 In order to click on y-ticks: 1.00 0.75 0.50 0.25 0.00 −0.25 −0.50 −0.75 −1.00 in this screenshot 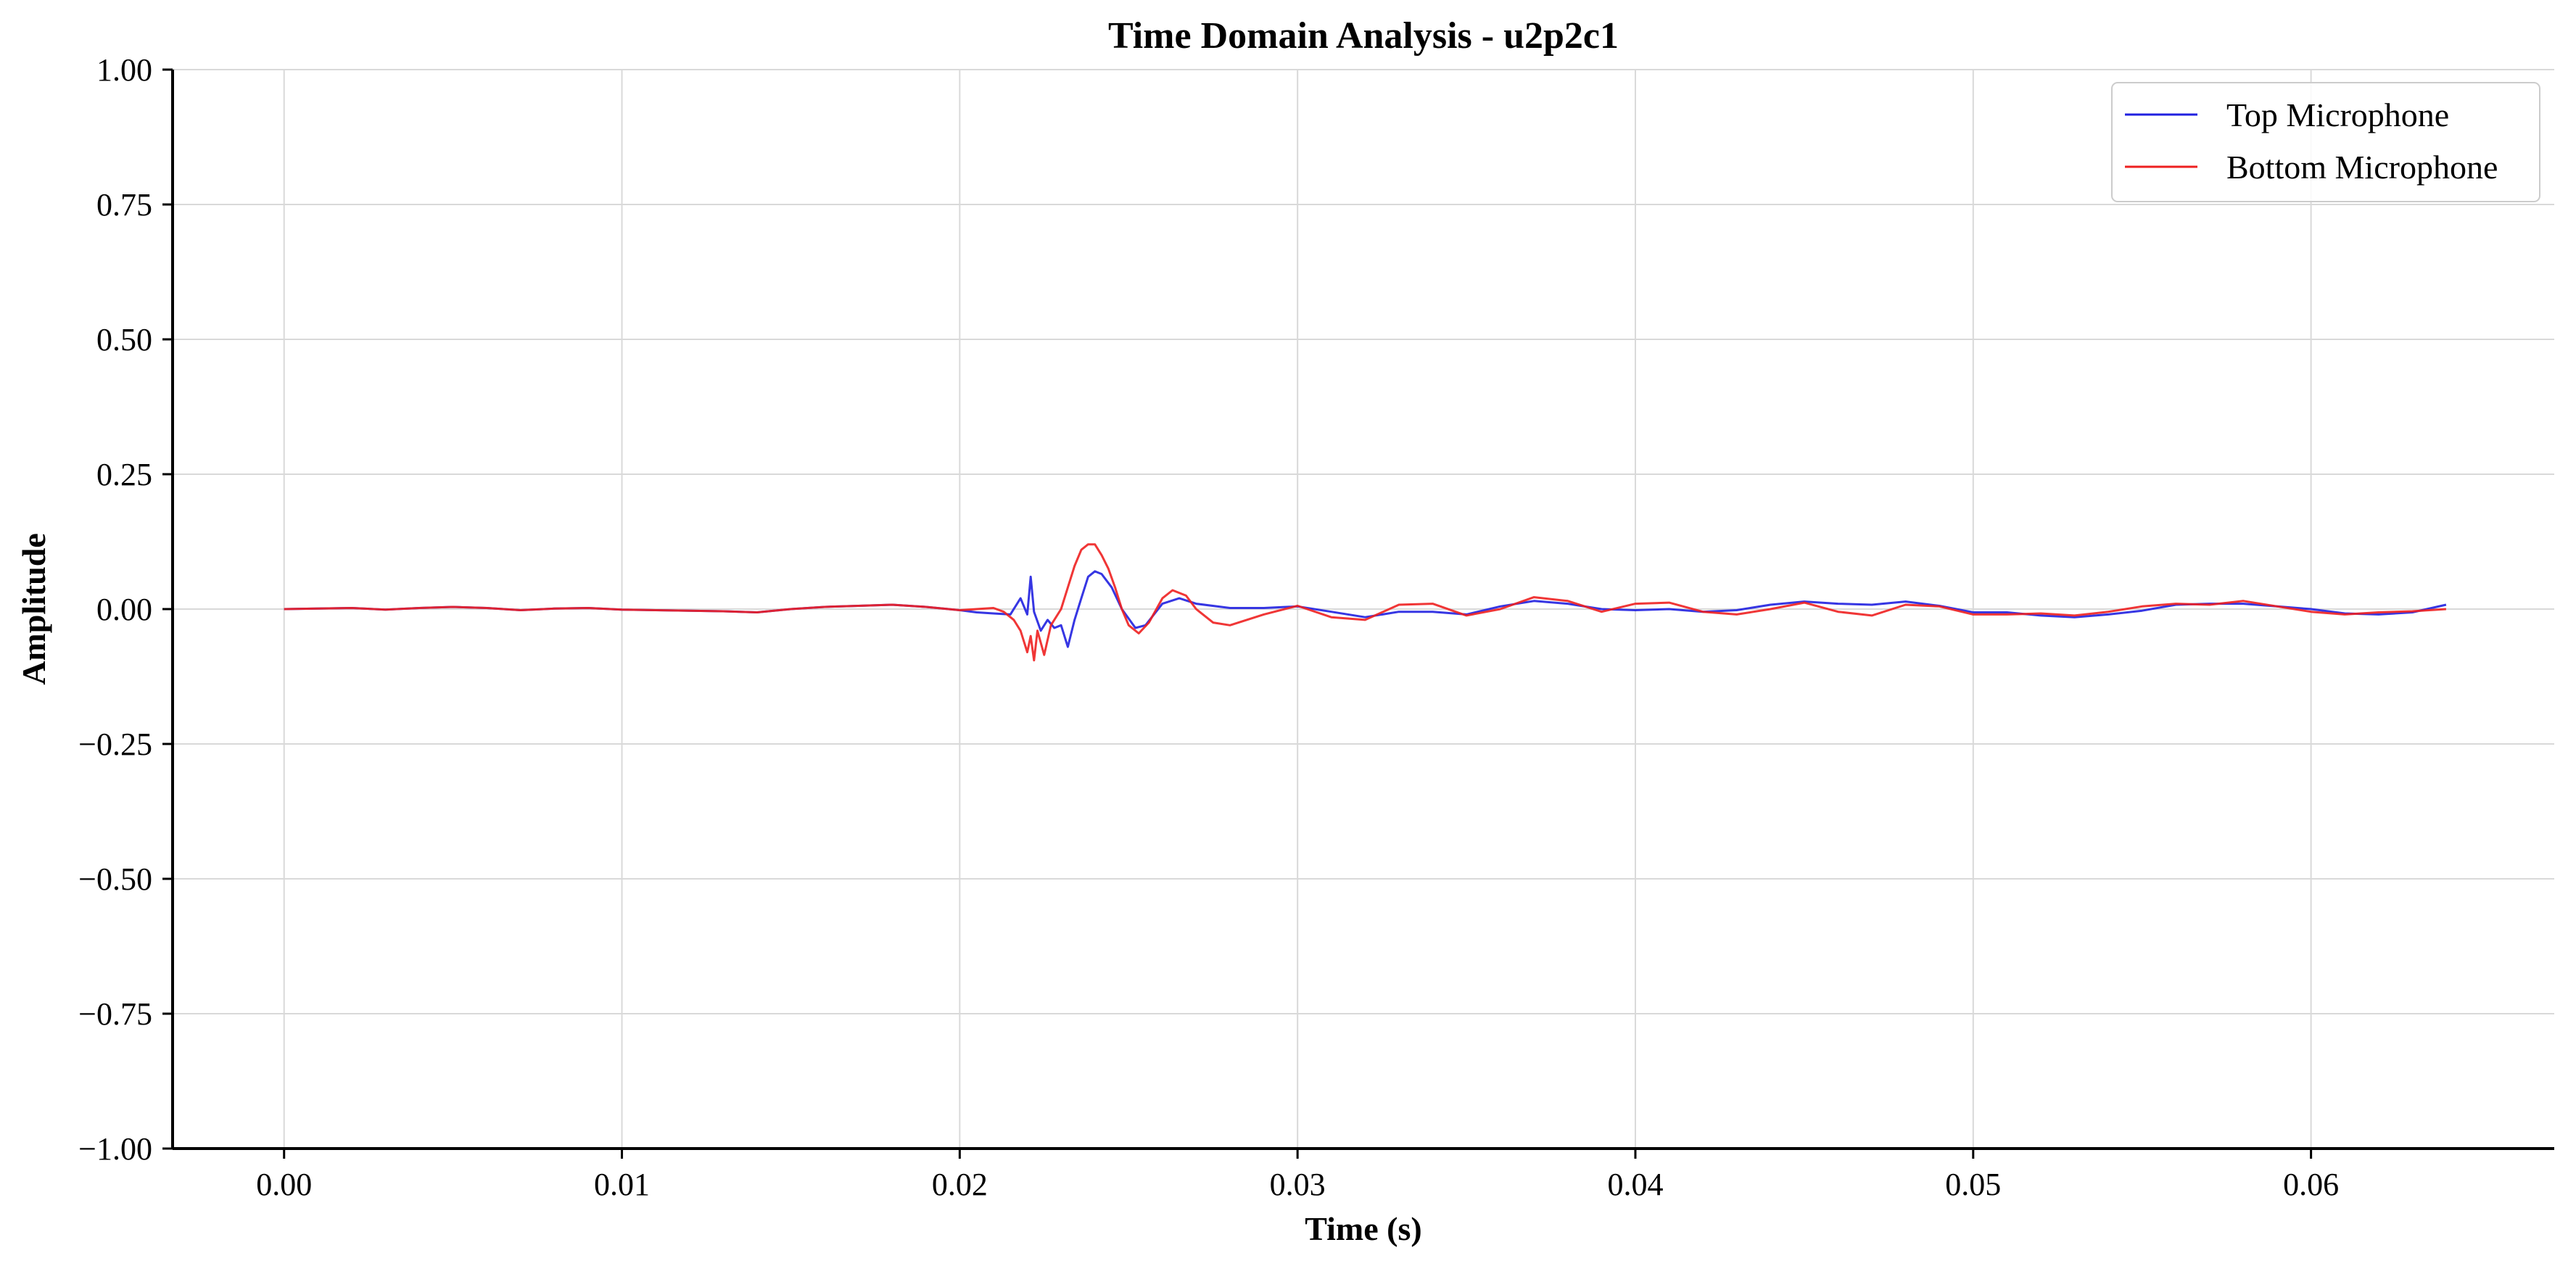, I will do `click(125, 609)`.